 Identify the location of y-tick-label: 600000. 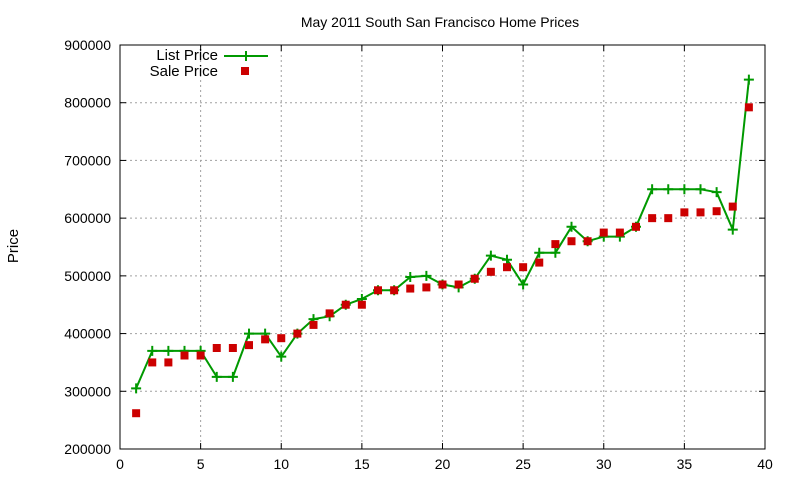
(87, 218).